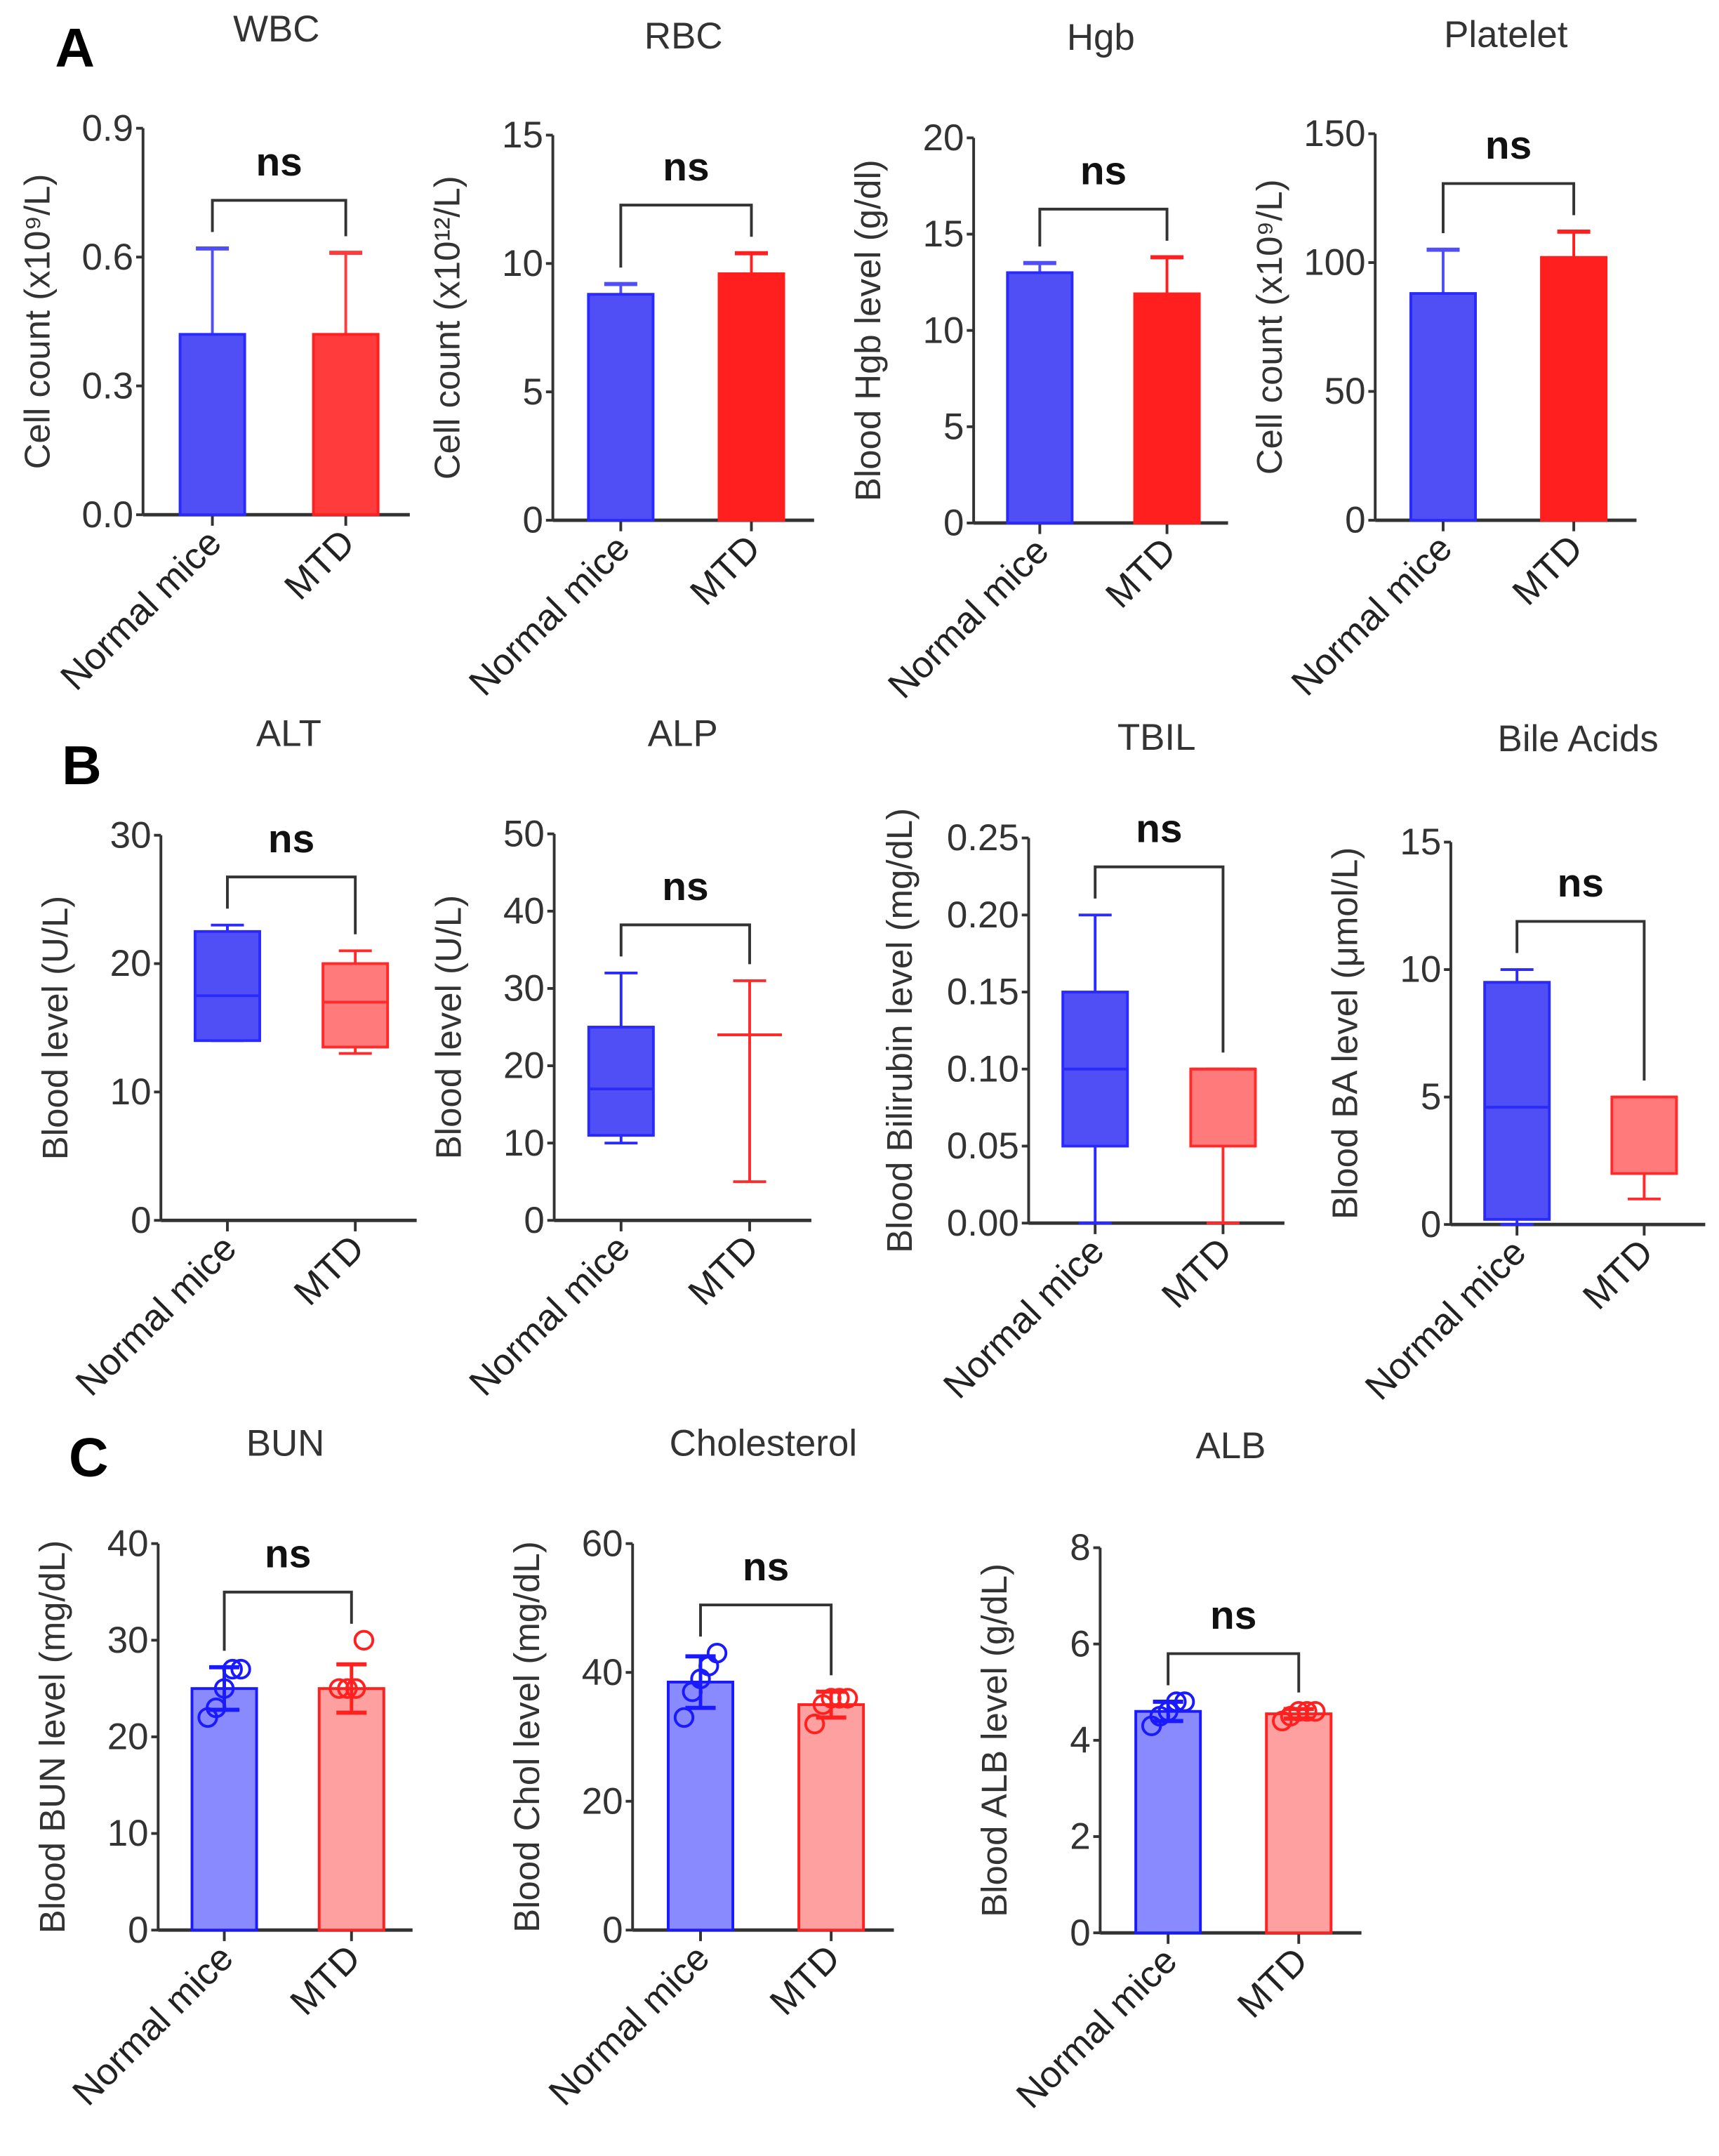 The width and height of the screenshot is (1719, 2156). What do you see at coordinates (1101, 37) in the screenshot?
I see `chart-title: Hgb` at bounding box center [1101, 37].